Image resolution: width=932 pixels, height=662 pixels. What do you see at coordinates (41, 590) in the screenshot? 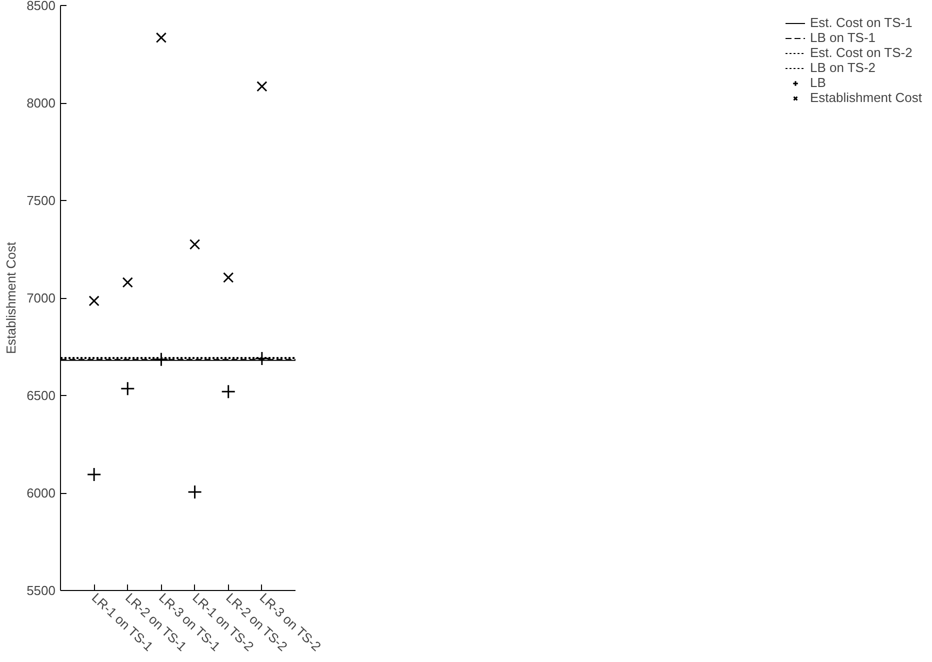
I see `y-tick-label: 5500` at bounding box center [41, 590].